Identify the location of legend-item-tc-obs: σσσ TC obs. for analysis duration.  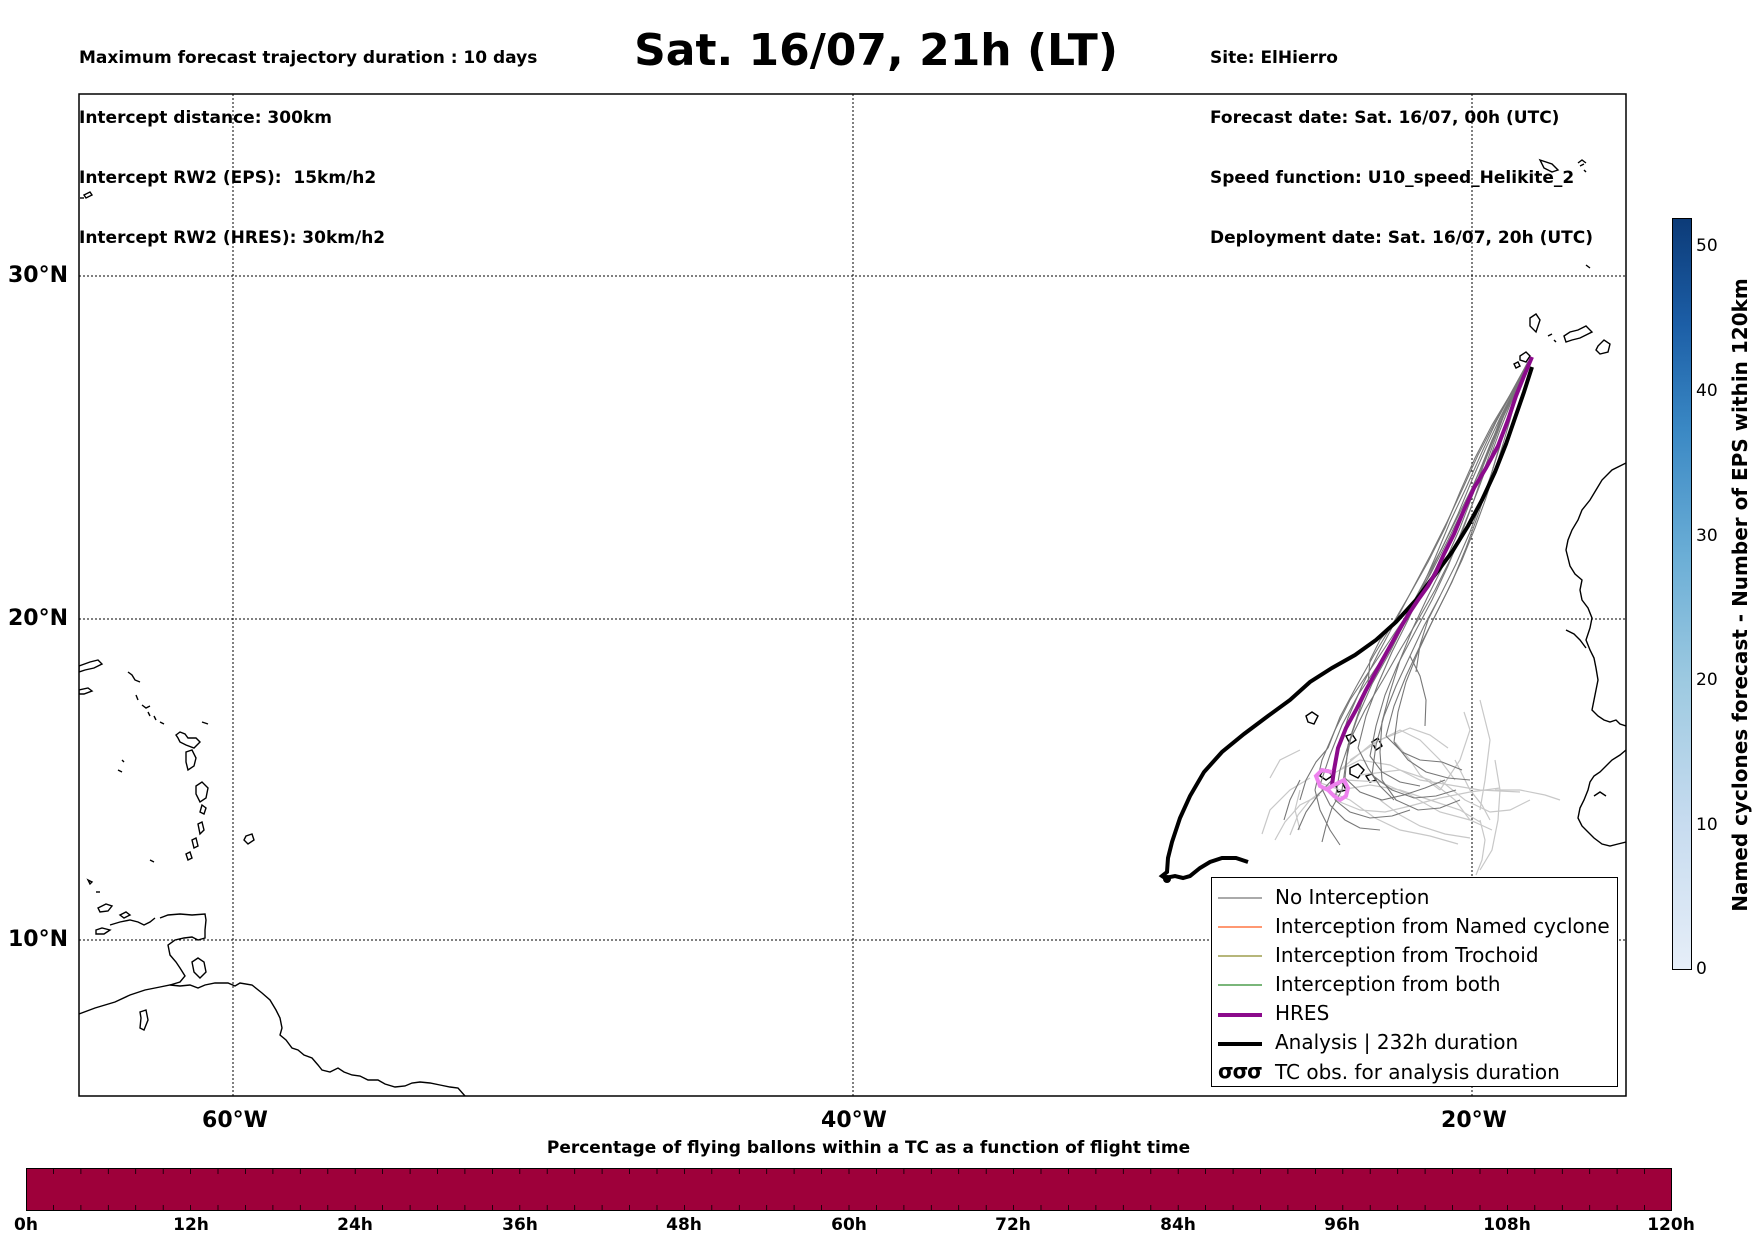
(1414, 1072).